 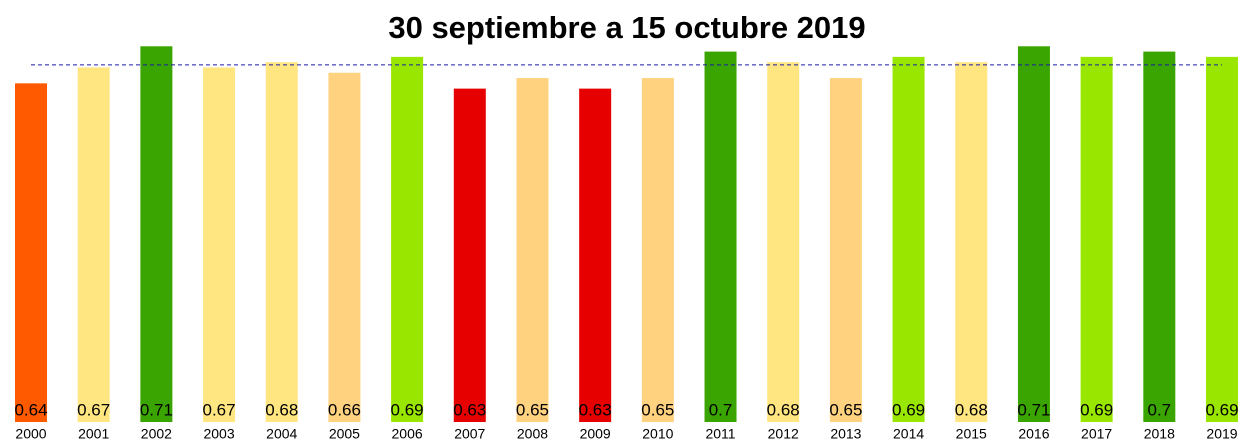 What do you see at coordinates (783, 434) in the screenshot?
I see `x-tick-label: 2012` at bounding box center [783, 434].